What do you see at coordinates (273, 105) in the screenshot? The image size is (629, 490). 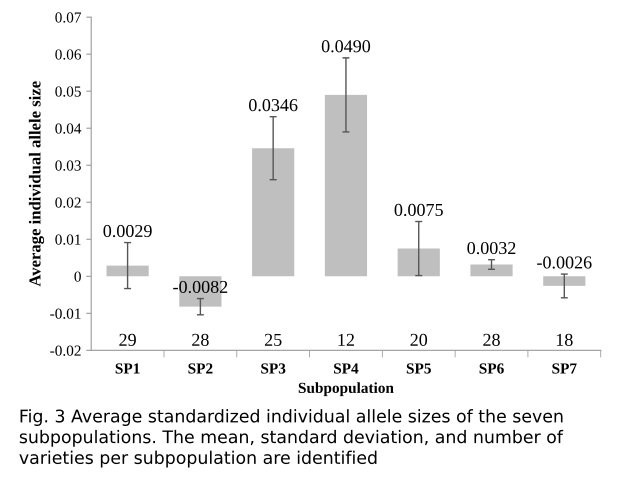 I see `data-label: 0.0346` at bounding box center [273, 105].